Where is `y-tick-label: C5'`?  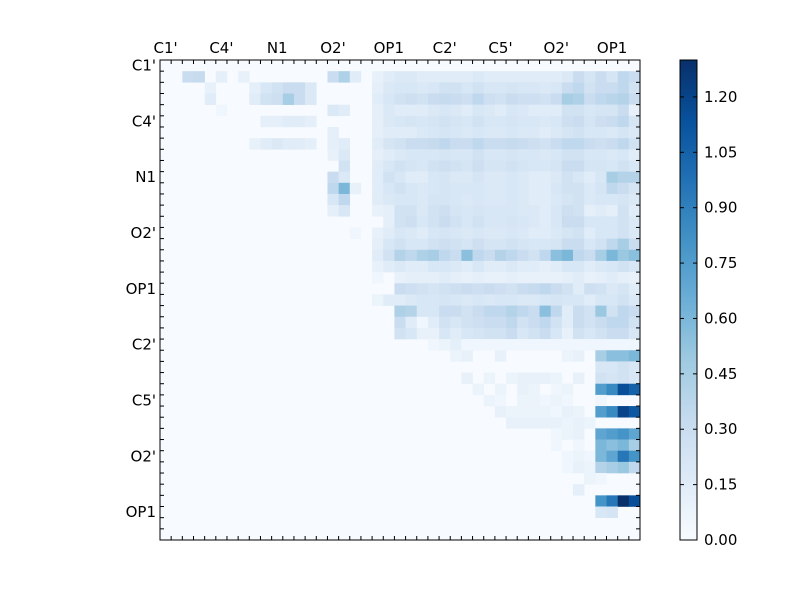 y-tick-label: C5' is located at coordinates (144, 401).